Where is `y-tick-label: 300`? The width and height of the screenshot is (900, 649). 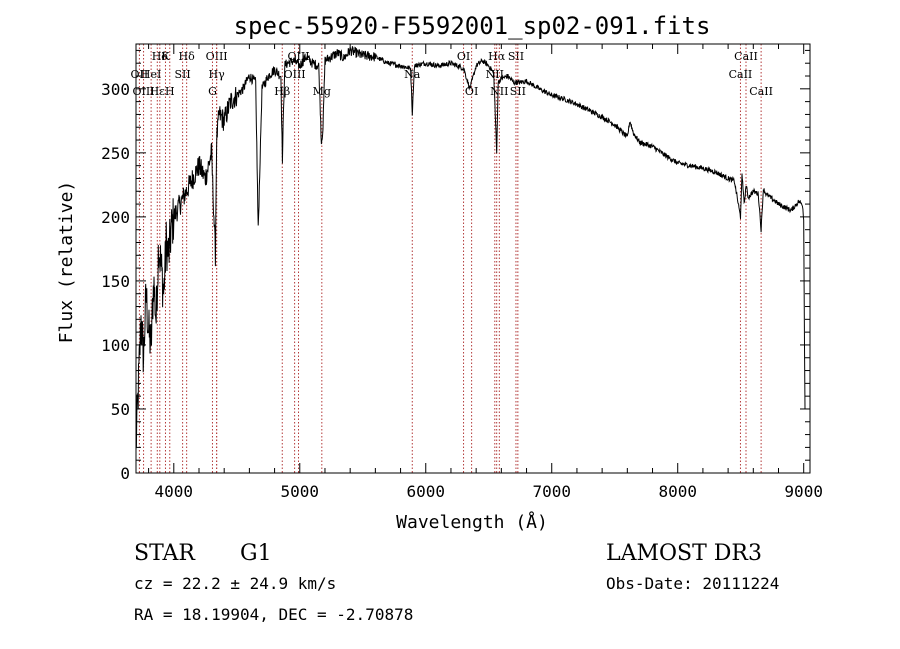 y-tick-label: 300 is located at coordinates (115, 89).